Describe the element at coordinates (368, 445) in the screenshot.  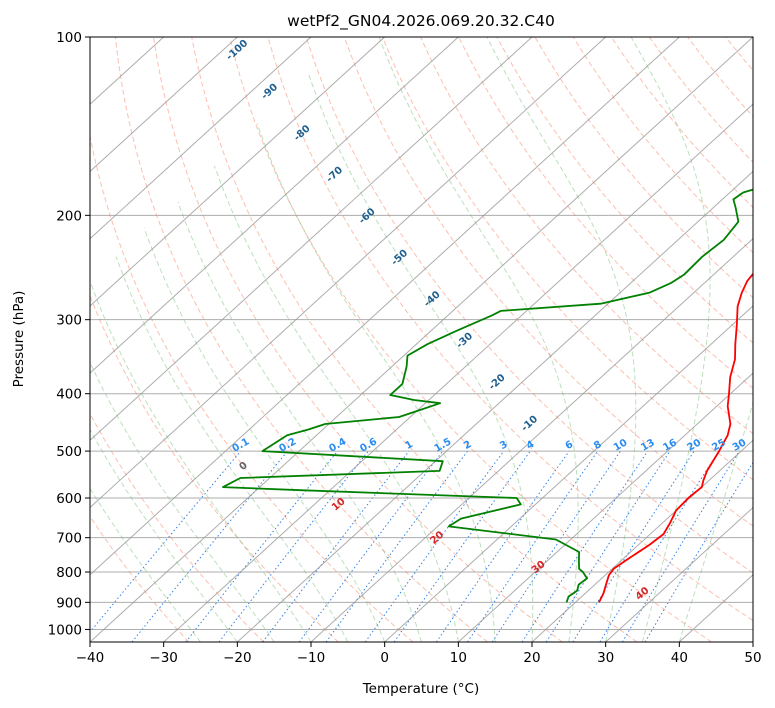
I see `mixing-ratio-label: 0.6` at that location.